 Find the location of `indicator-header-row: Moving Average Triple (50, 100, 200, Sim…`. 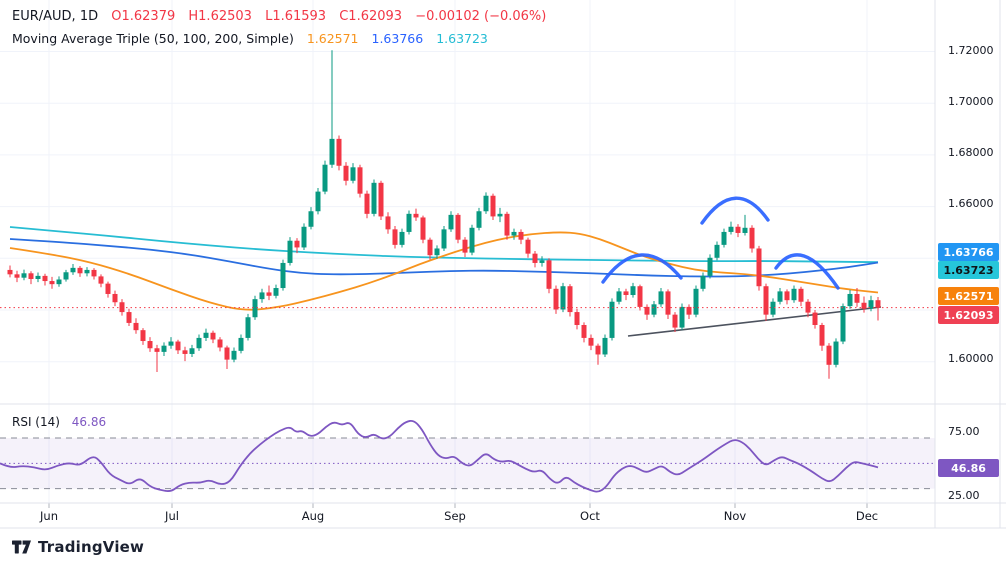

indicator-header-row: Moving Average Triple (50, 100, 200, Sim… is located at coordinates (254, 38).